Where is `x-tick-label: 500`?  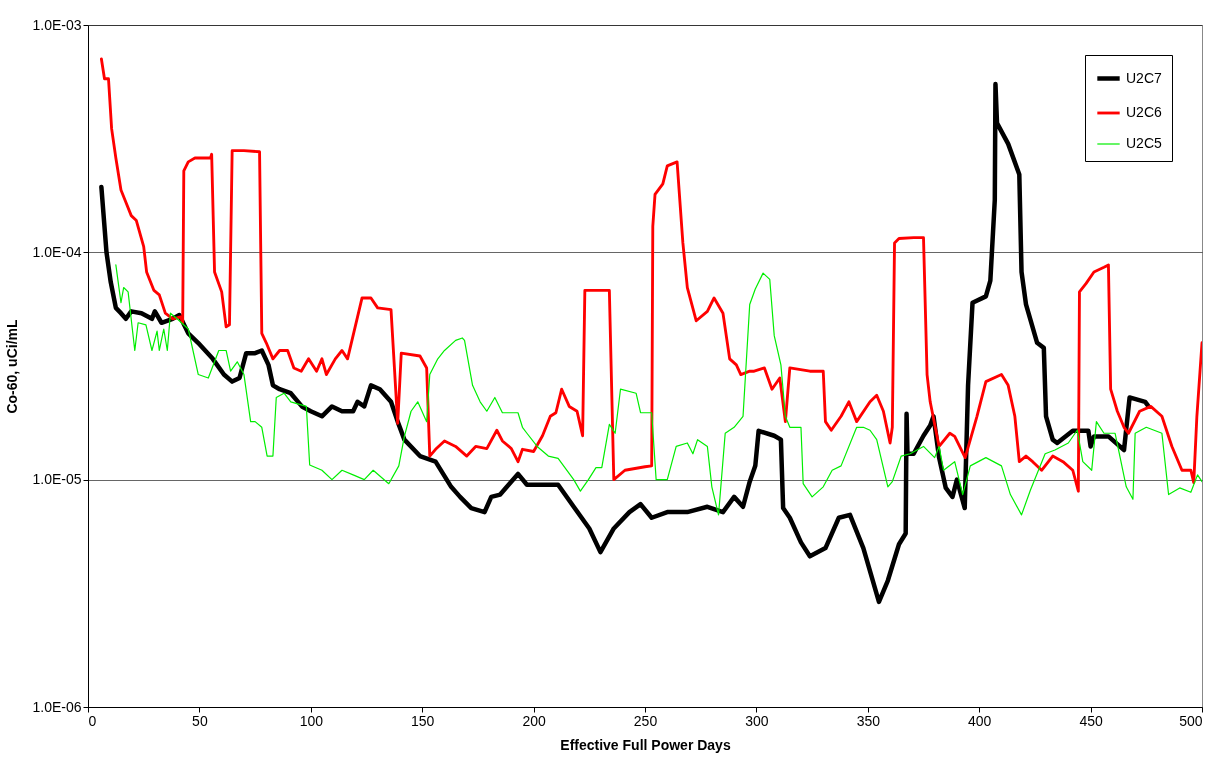
x-tick-label: 500 is located at coordinates (1191, 720).